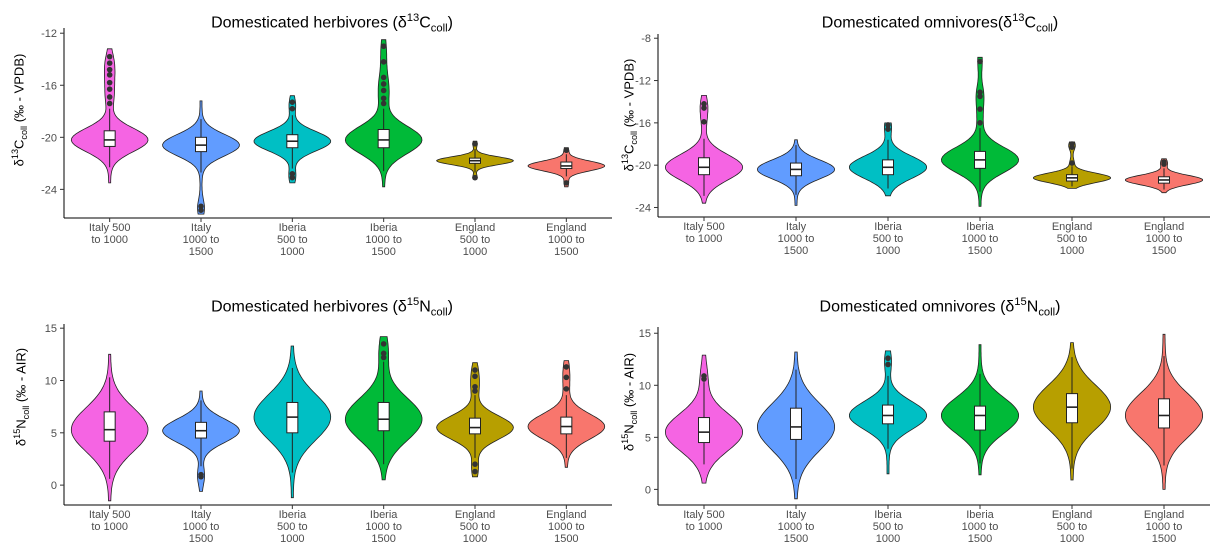 The height and width of the screenshot is (545, 1216). Describe the element at coordinates (54, 486) in the screenshot. I see `y-tick-label: 0` at that location.